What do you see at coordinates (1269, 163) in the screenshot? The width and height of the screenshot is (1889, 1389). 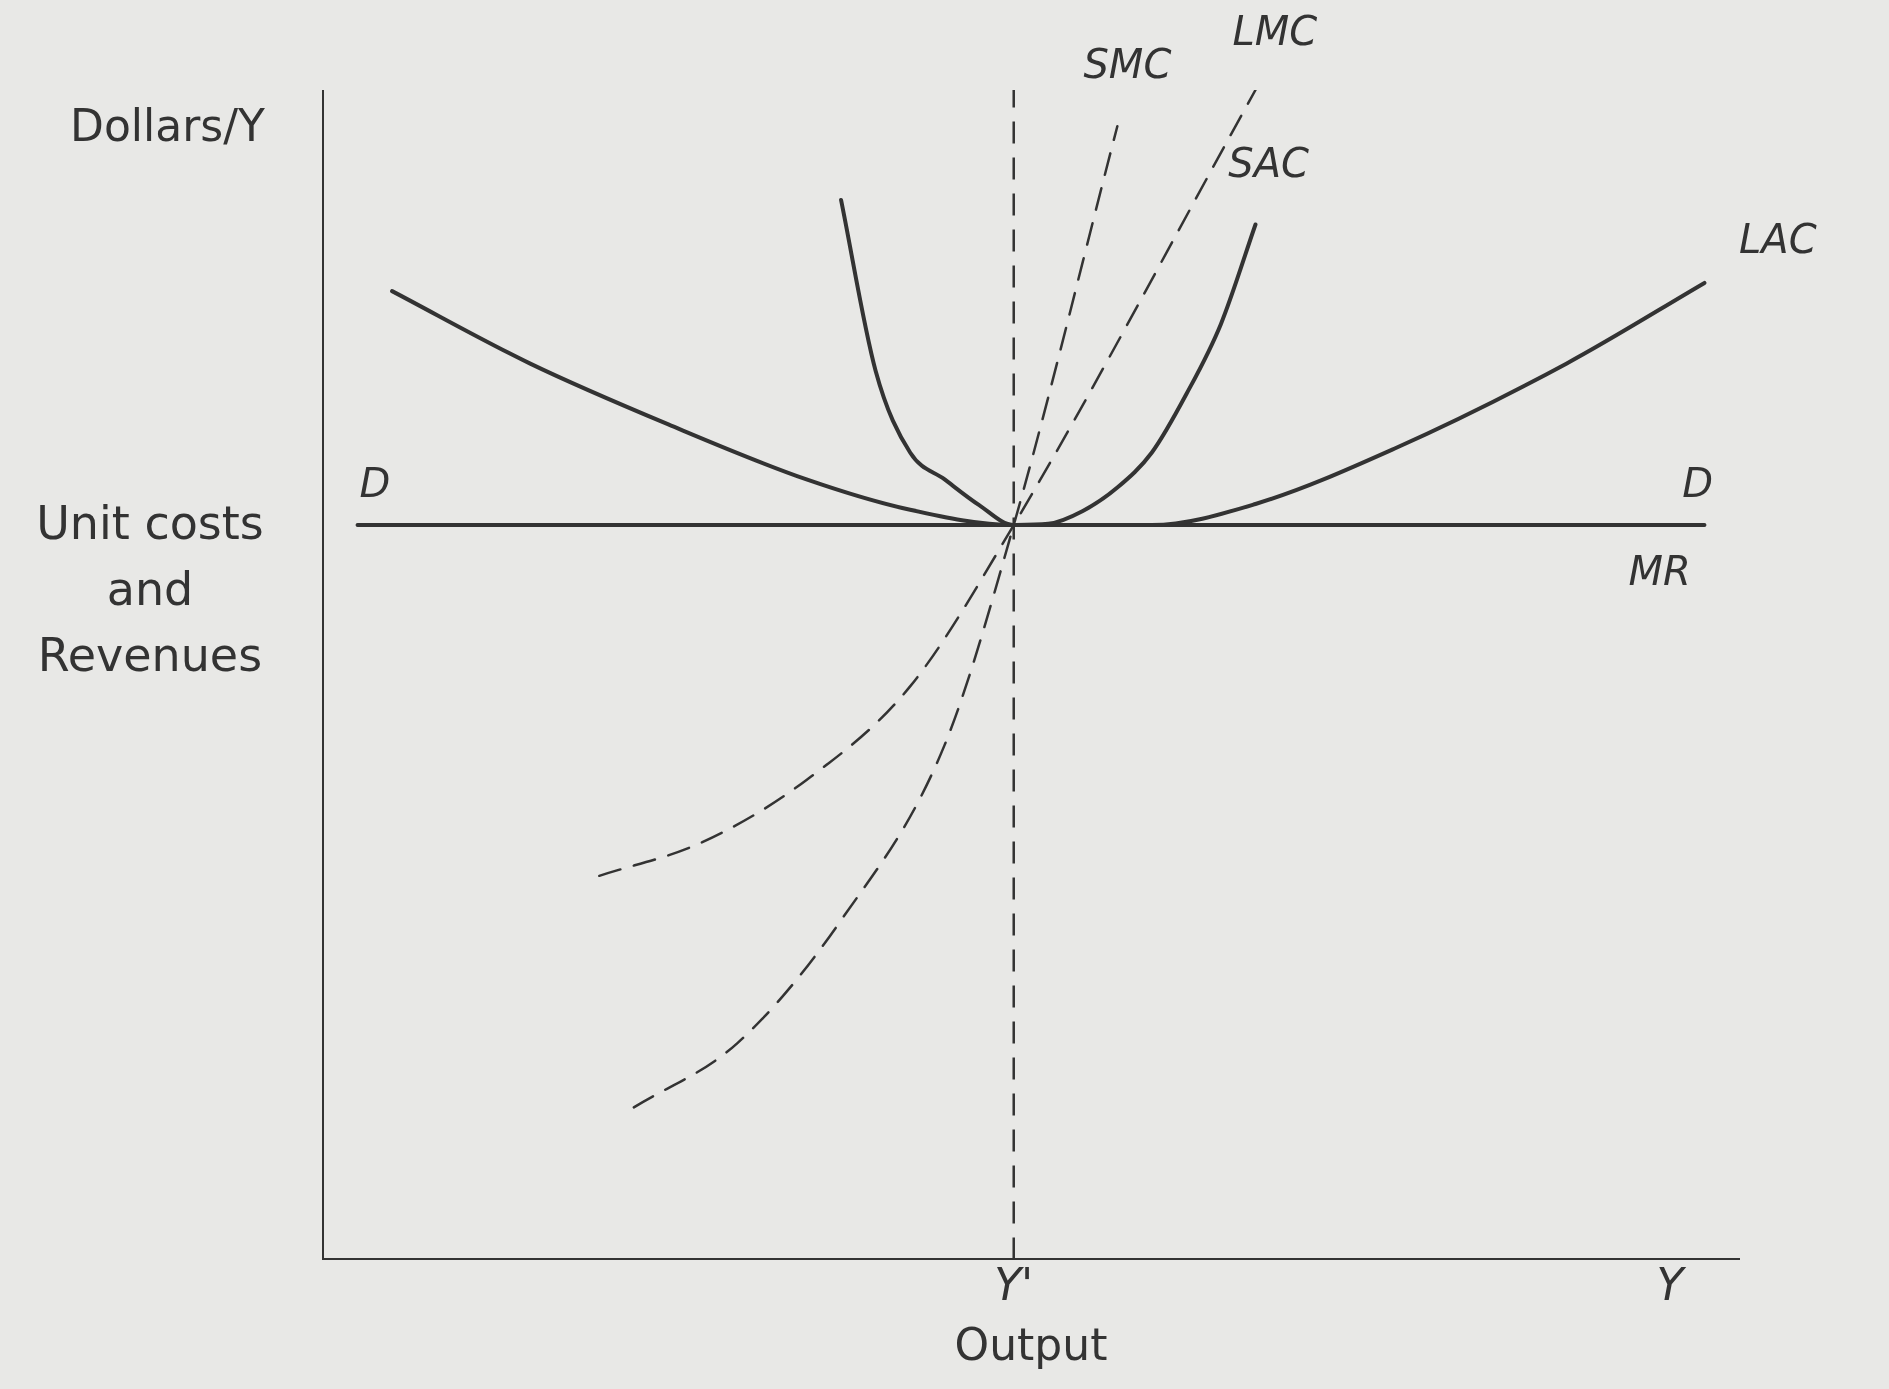 I see `series-label: SAC` at bounding box center [1269, 163].